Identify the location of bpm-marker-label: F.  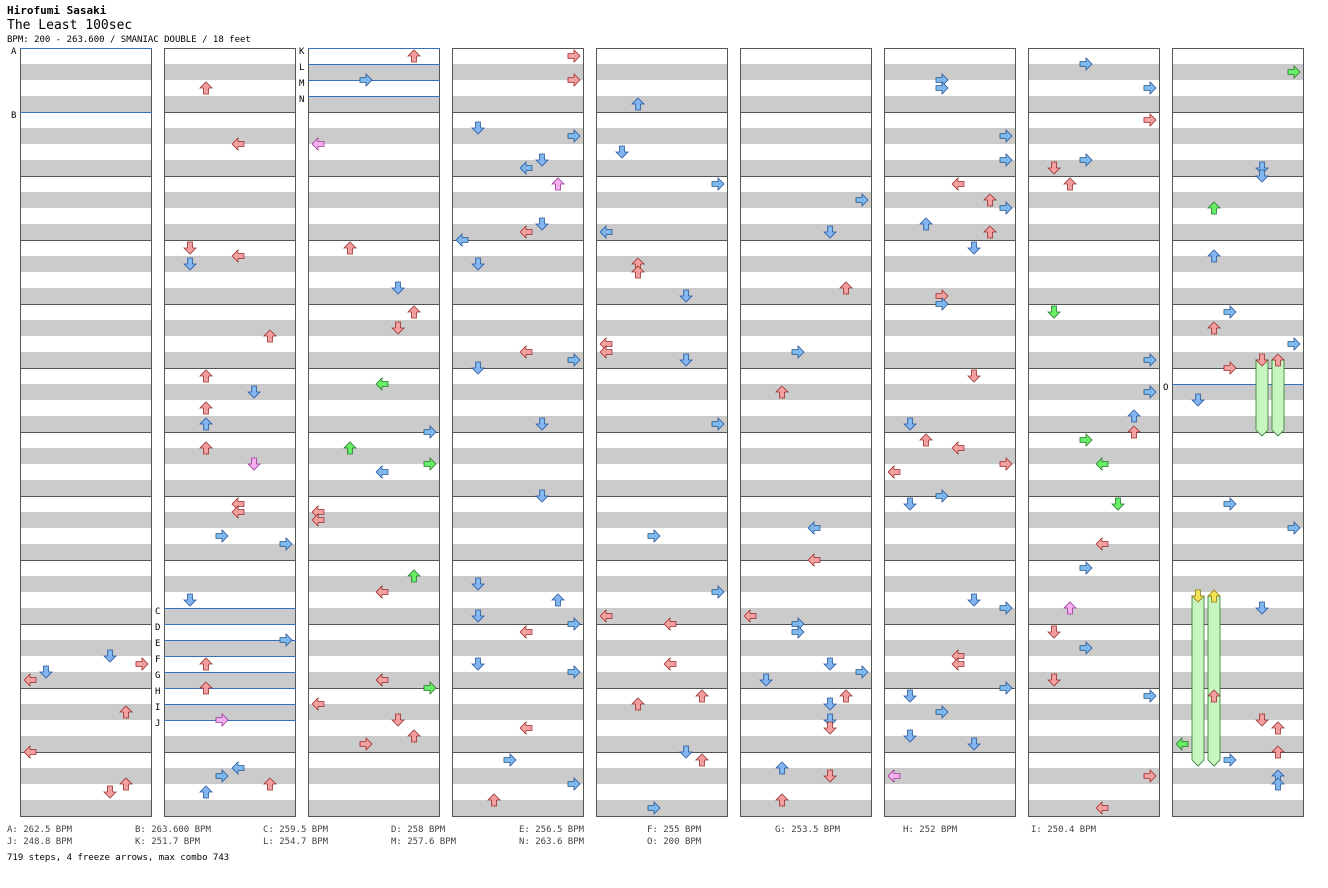
(157, 660).